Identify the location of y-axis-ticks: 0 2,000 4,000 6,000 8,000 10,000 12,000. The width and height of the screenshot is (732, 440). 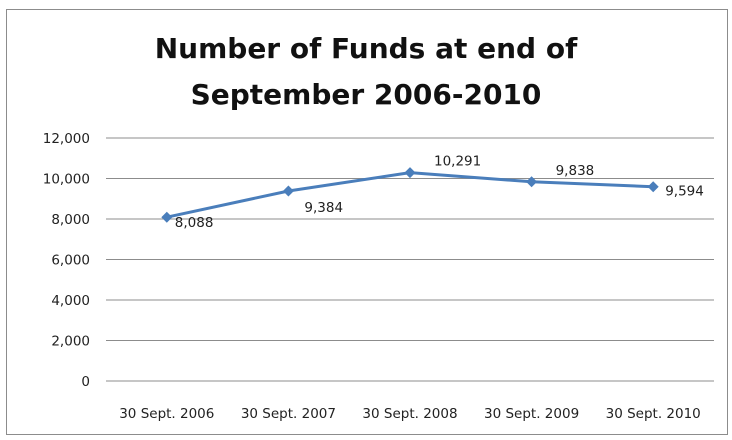
(66, 260).